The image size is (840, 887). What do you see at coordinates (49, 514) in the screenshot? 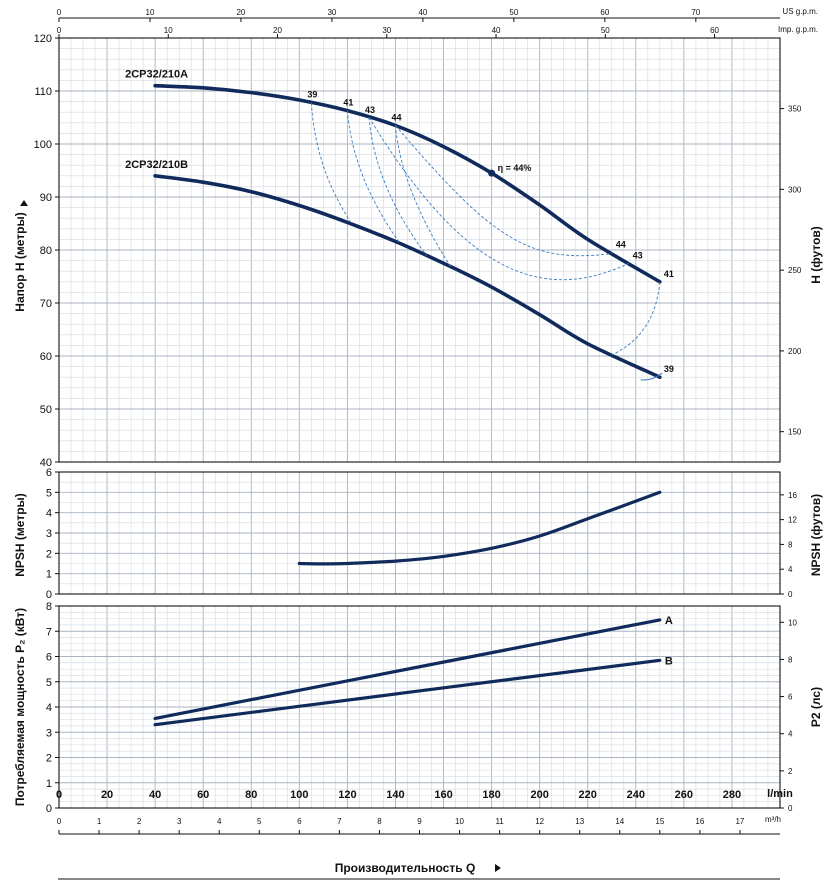
I see `npsh-tick-label-left: 4` at bounding box center [49, 514].